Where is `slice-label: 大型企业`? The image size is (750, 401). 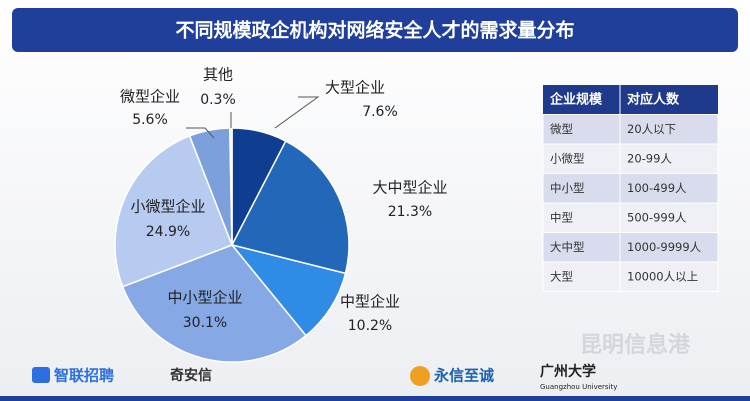
slice-label: 大型企业 is located at coordinates (355, 88).